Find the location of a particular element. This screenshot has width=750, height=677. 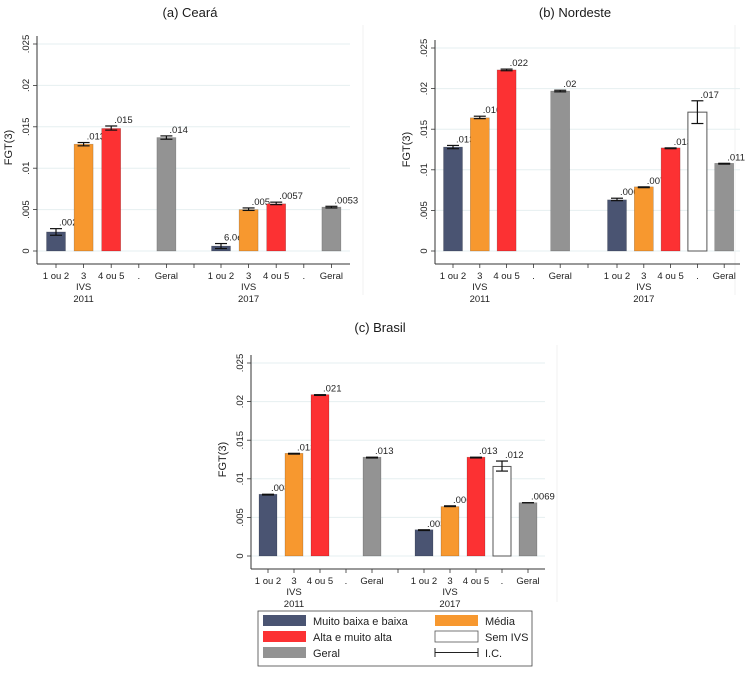

data-label: .0034 is located at coordinates (439, 524).